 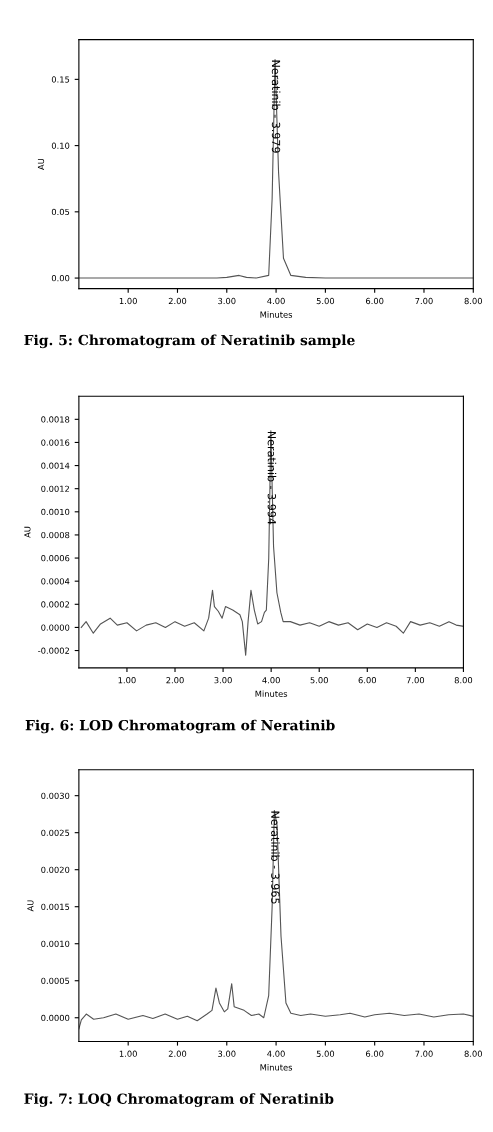 I want to click on annotation: Neratinib - 3.965, so click(x=275, y=857).